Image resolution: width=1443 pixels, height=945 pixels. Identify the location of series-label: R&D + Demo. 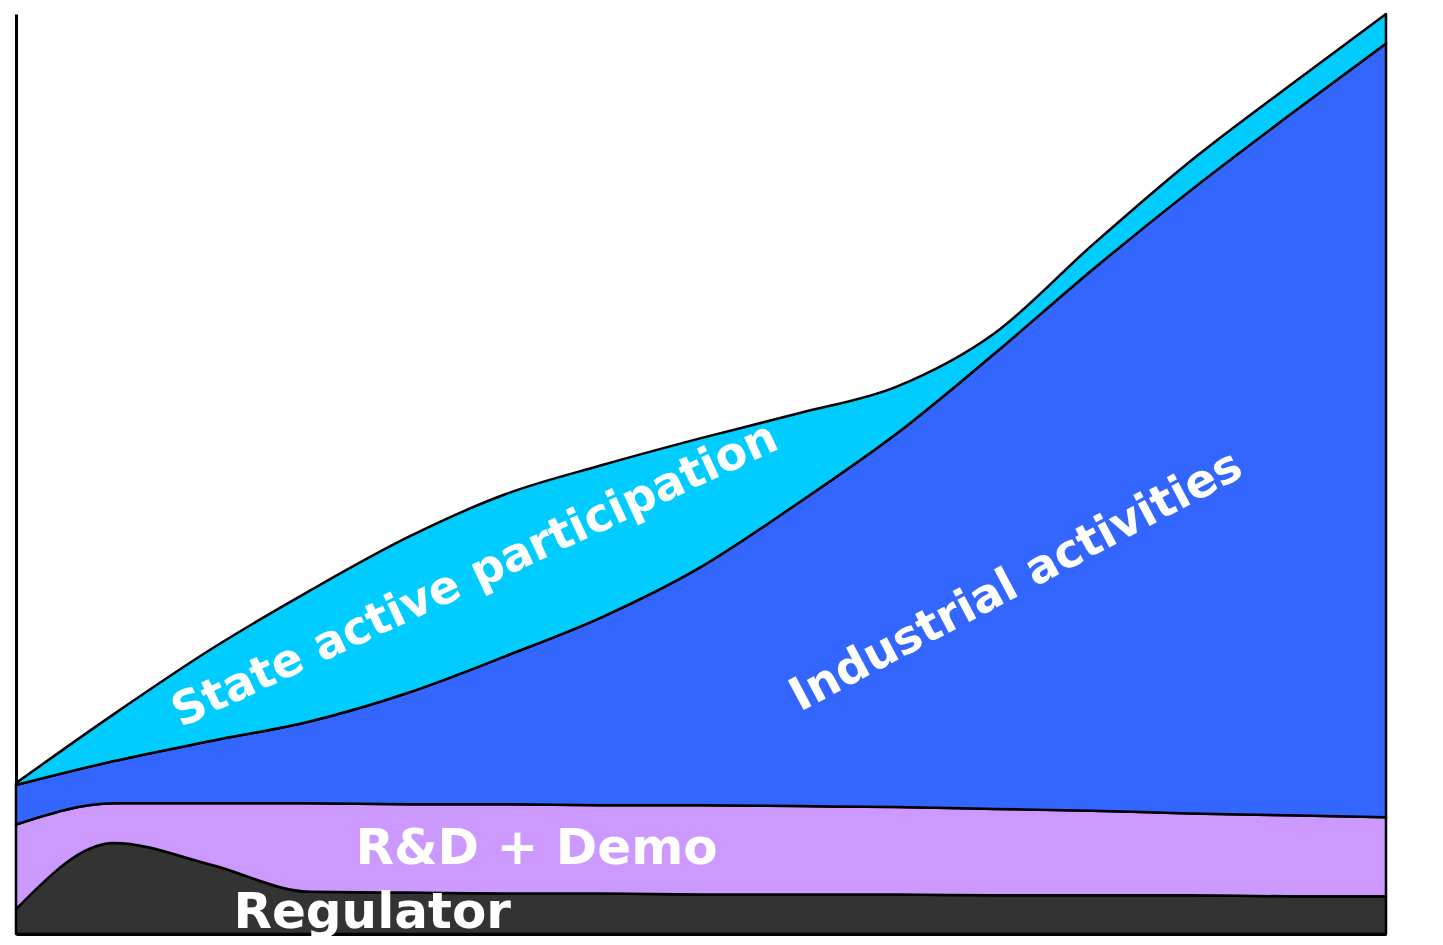
(536, 846).